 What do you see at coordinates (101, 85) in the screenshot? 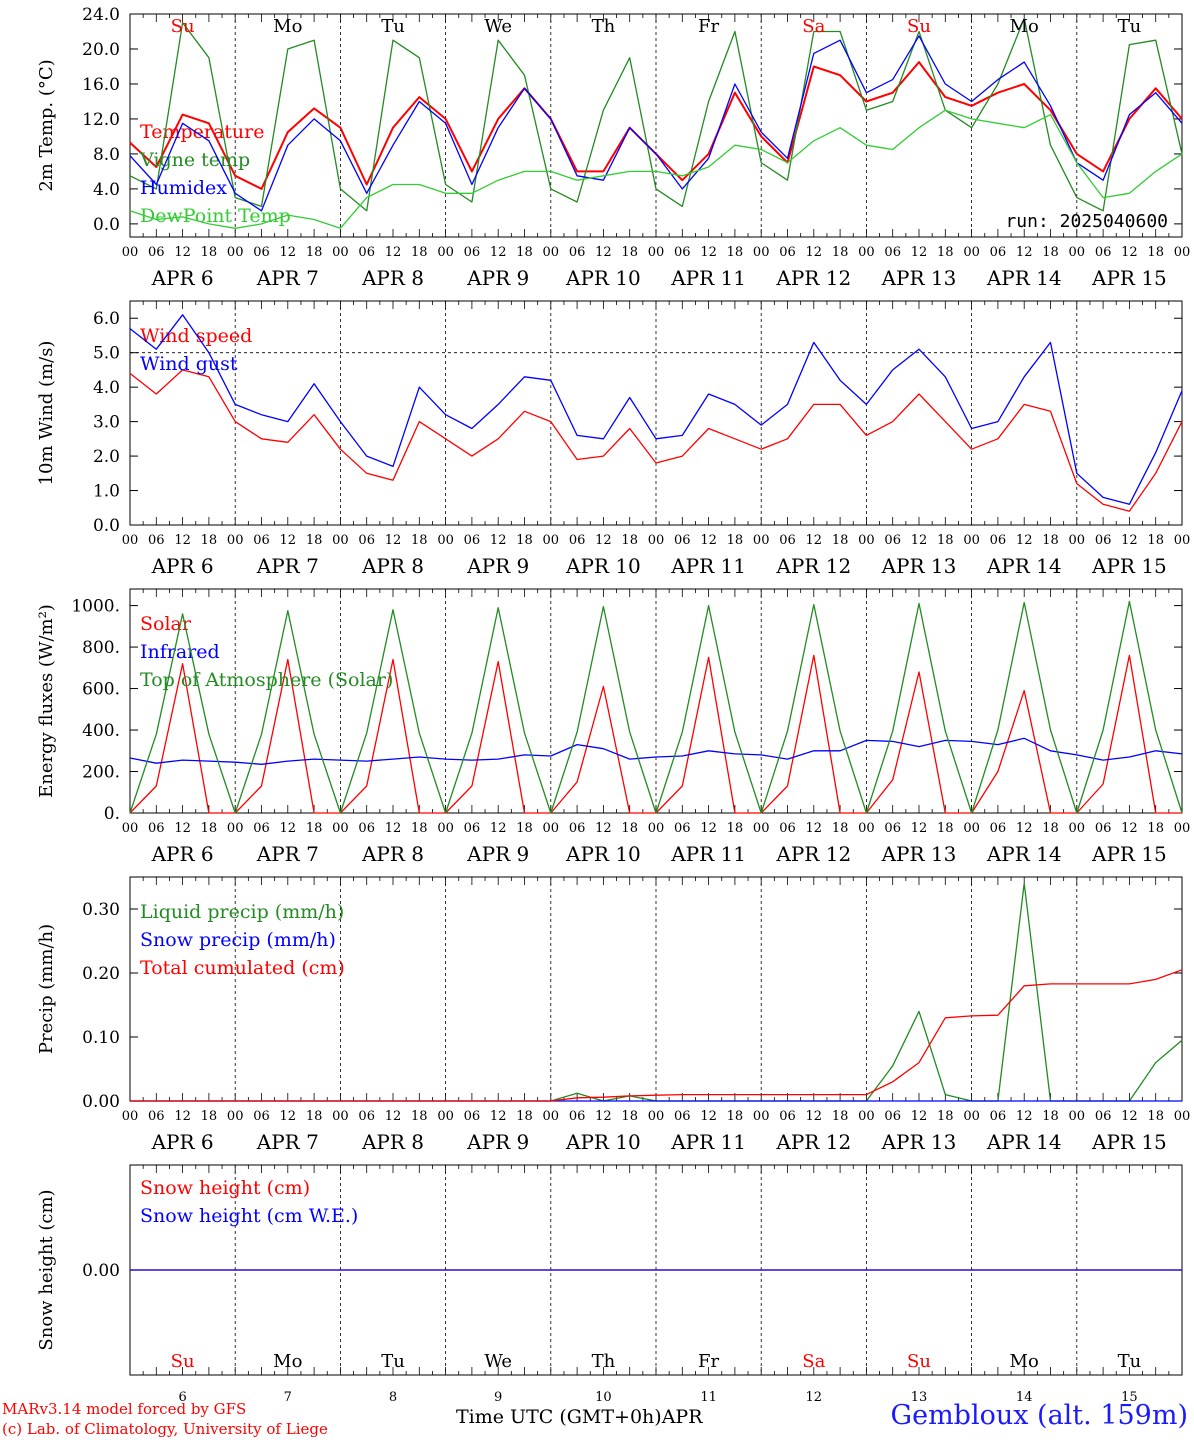
I see `y-tick-label: 16.0` at bounding box center [101, 85].